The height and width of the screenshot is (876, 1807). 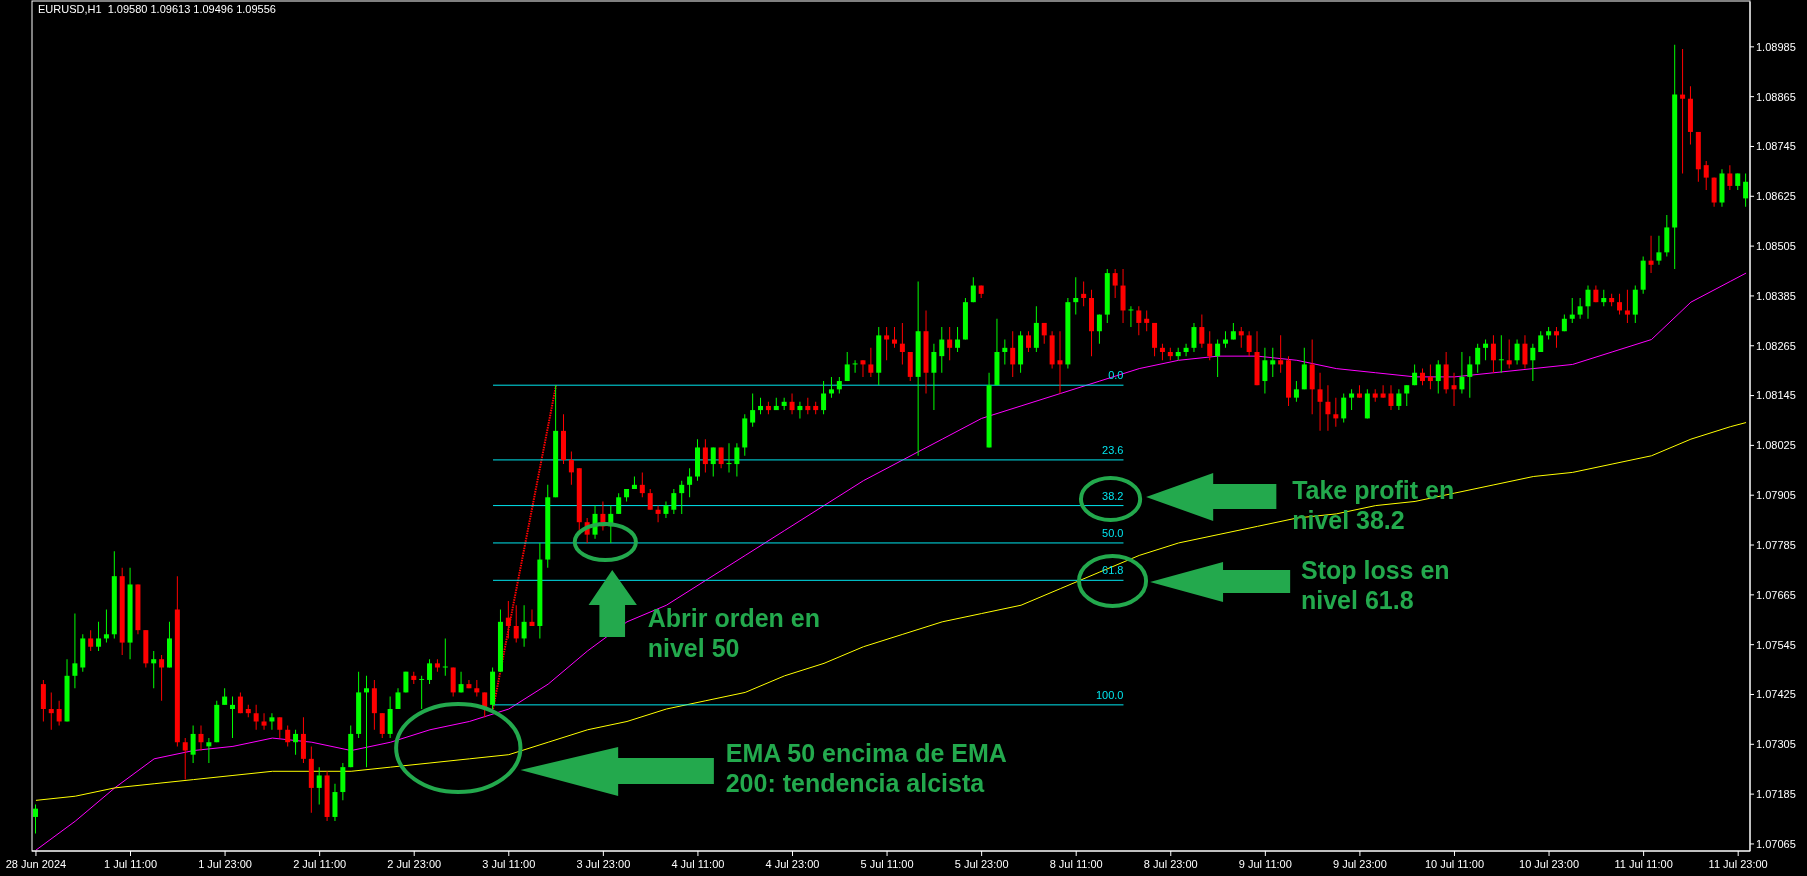 I want to click on y-tick-label: 1.07665, so click(x=1776, y=594).